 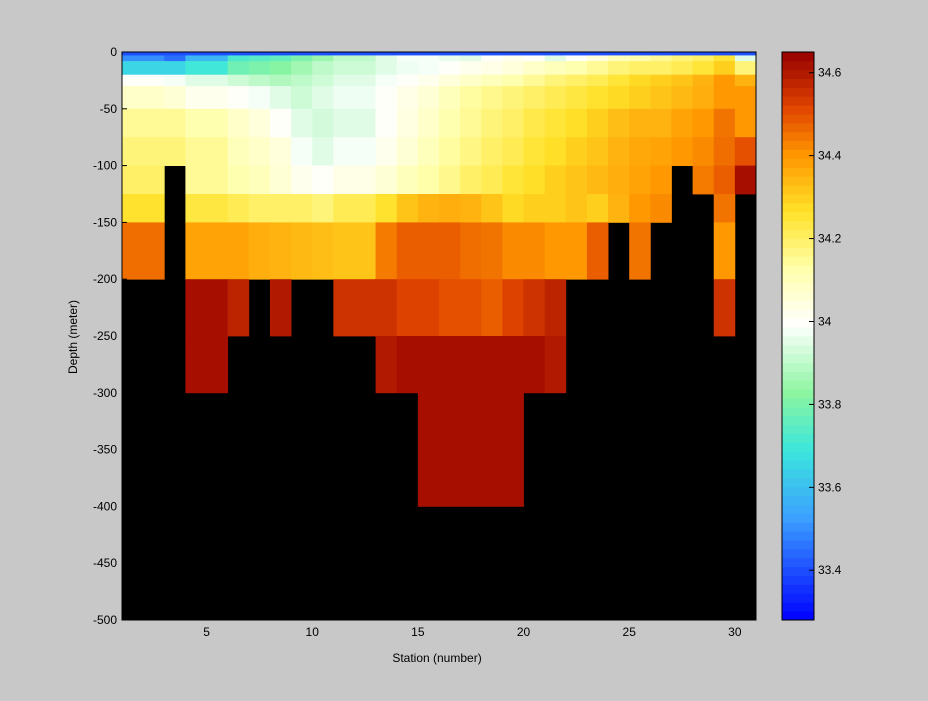 I want to click on x-tick-label: 30, so click(x=735, y=632).